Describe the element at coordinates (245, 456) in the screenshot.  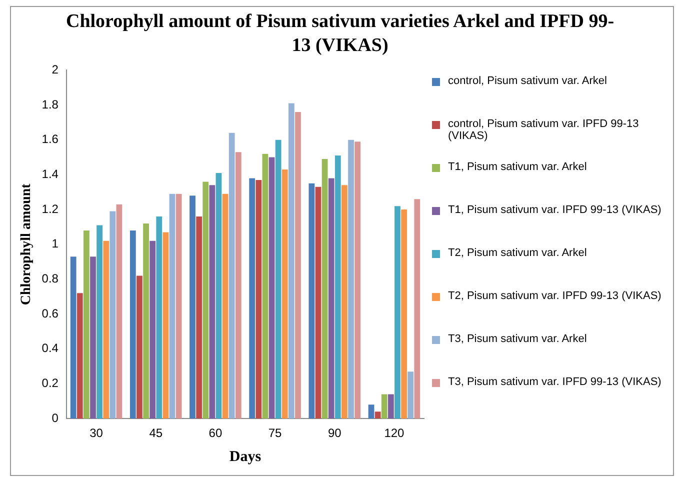
I see `x-axis-title: Days` at that location.